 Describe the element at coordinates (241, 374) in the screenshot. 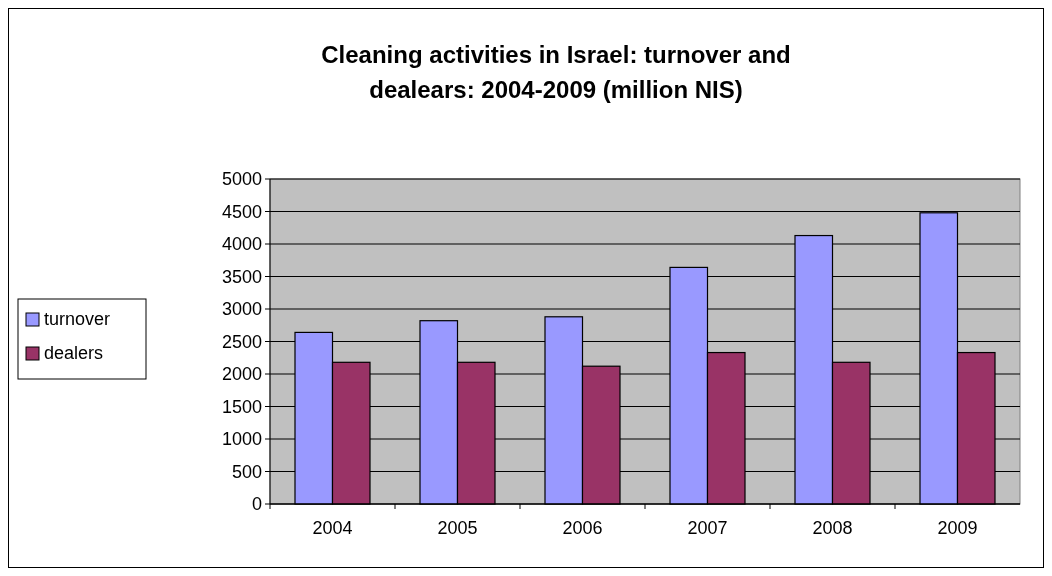

I see `y-tick-label: 2000` at that location.